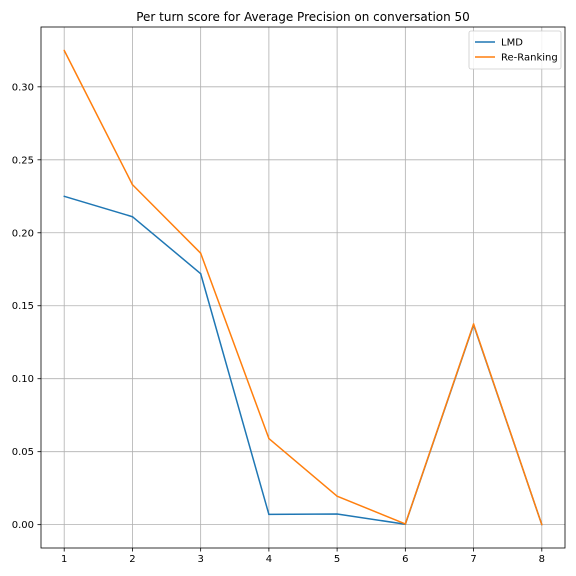  Describe the element at coordinates (23, 379) in the screenshot. I see `y-tick-label: 0.10` at that location.